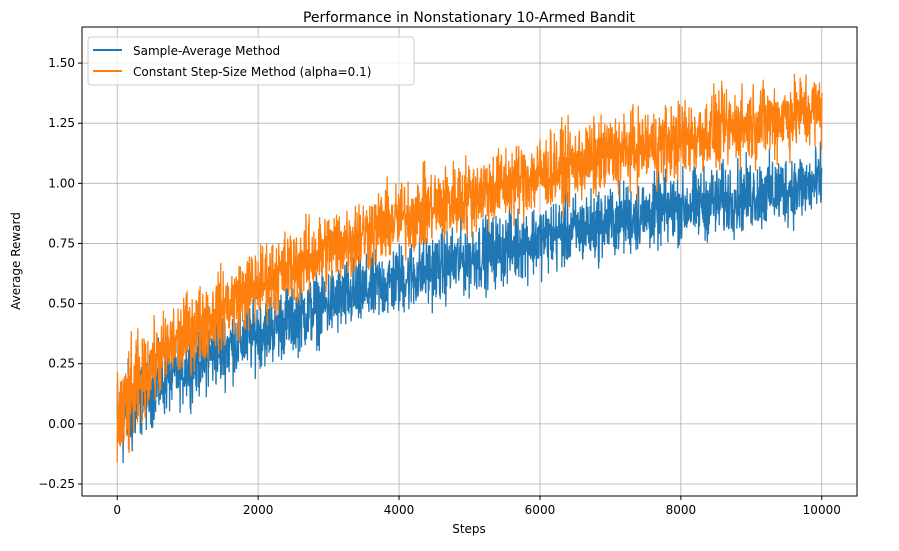  I want to click on y-tick-label: 0.50, so click(61, 304).